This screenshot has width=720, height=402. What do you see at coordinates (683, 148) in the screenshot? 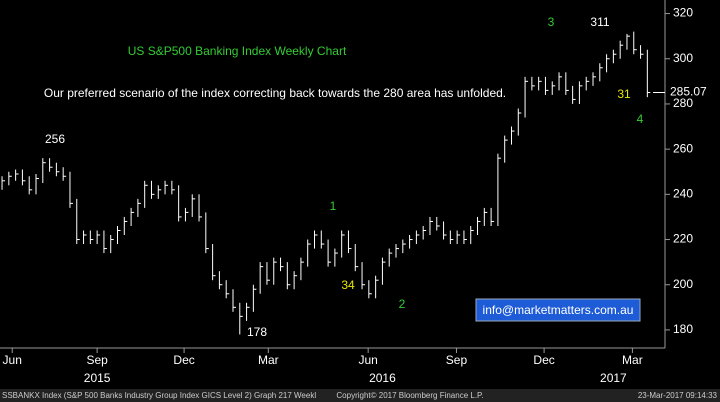
I see `y-tick-label: 260` at bounding box center [683, 148].